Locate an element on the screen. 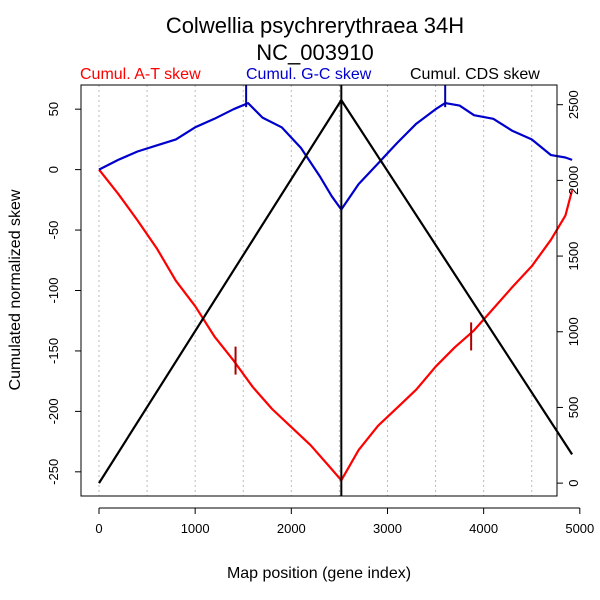 This screenshot has width=600, height=600. legend-at-skew: Cumul. A-T skew is located at coordinates (140, 74).